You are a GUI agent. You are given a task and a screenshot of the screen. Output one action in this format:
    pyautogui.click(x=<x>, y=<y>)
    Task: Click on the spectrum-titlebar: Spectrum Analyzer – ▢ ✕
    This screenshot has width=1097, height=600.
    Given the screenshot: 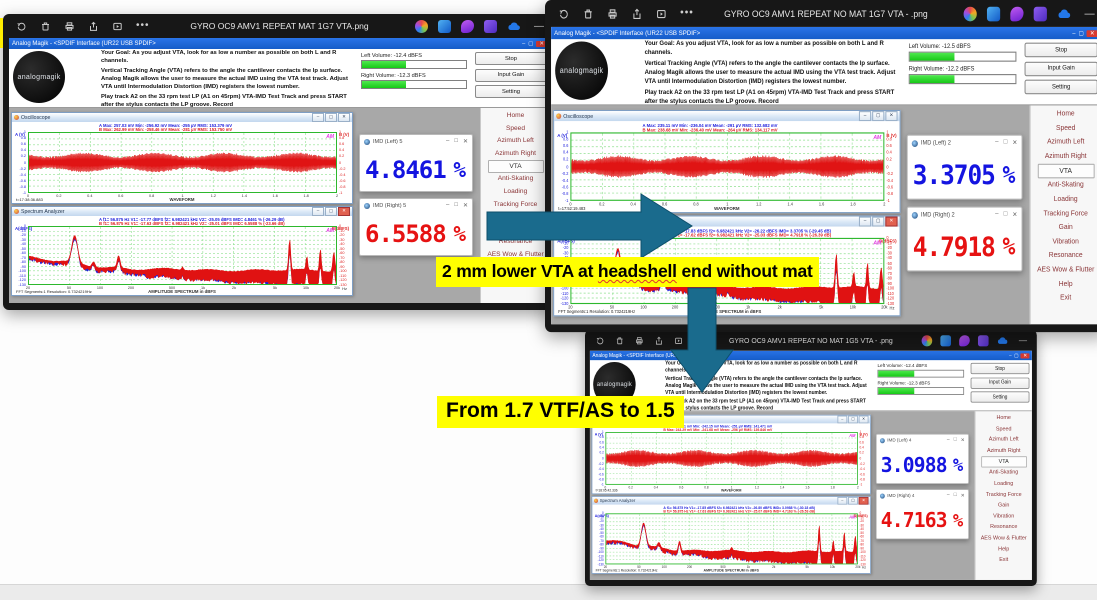 What is the action you would take?
    pyautogui.click(x=727, y=221)
    